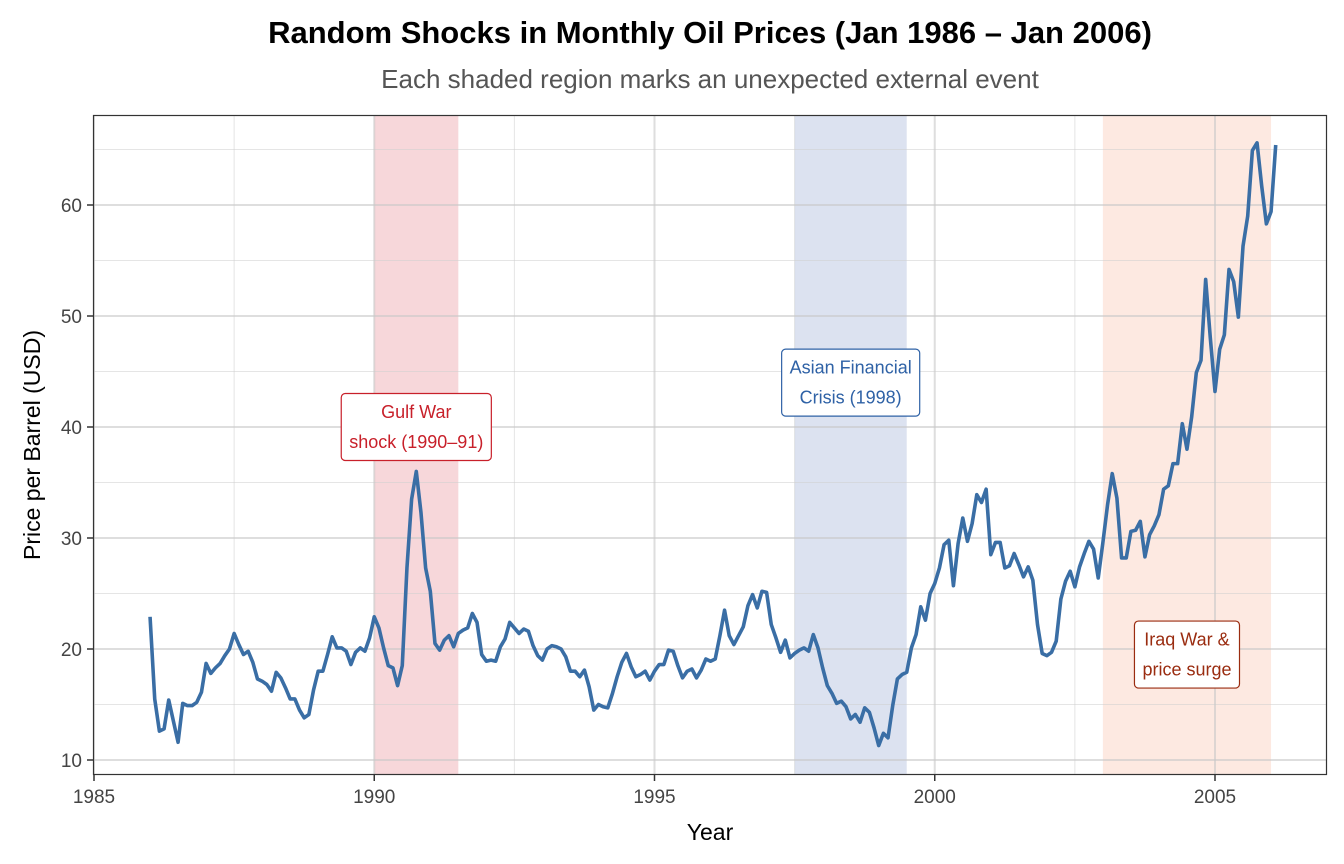  What do you see at coordinates (77, 484) in the screenshot?
I see `y-axis: 10 20 30 40 50 60` at bounding box center [77, 484].